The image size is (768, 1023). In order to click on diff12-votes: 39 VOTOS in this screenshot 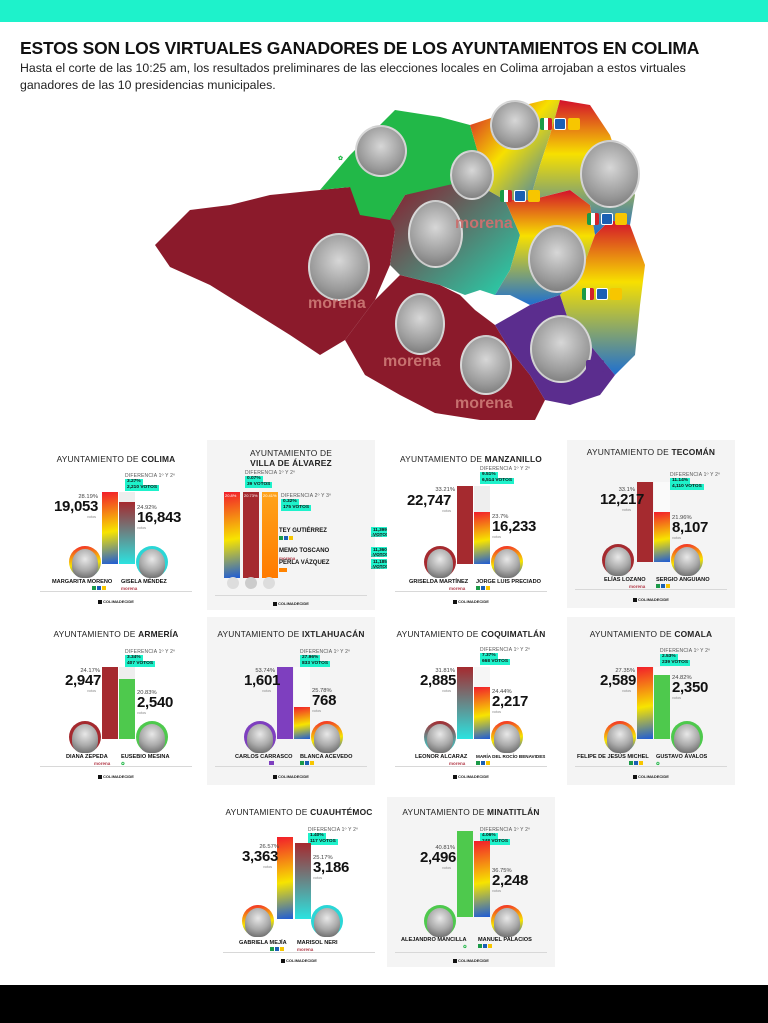, I will do `click(259, 485)`.